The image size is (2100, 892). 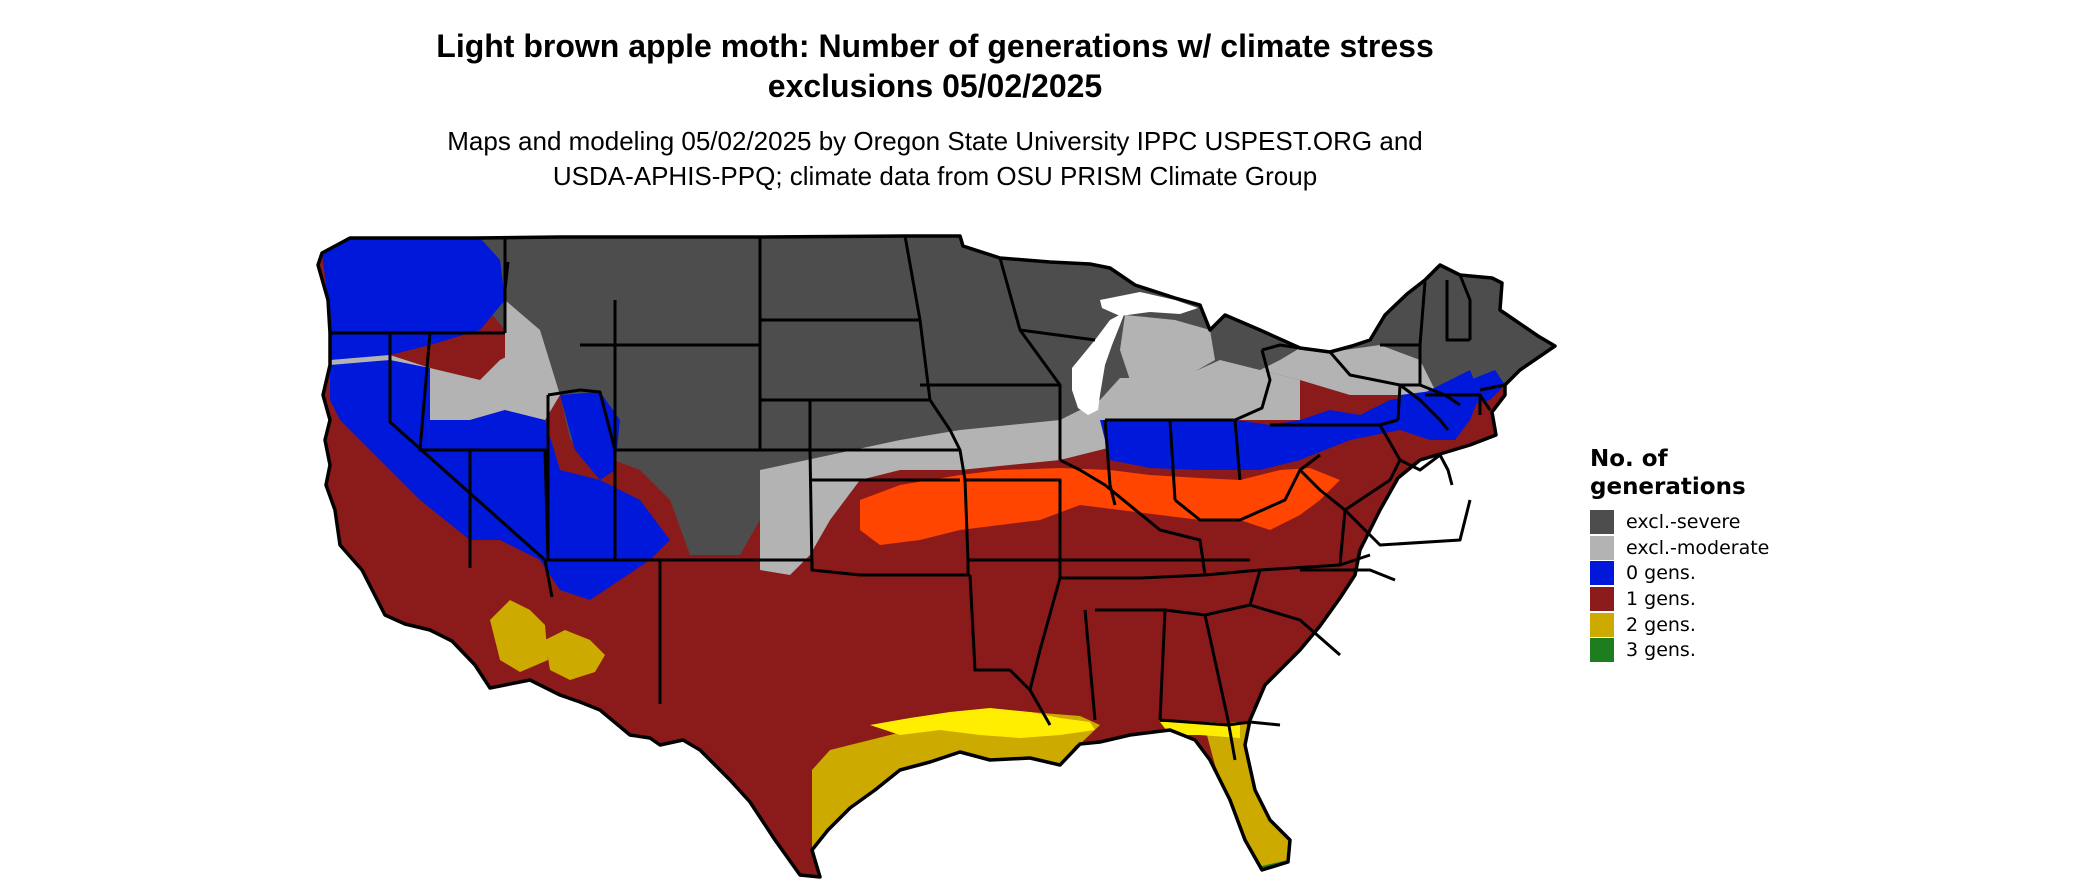 What do you see at coordinates (413, 299) in the screenshot?
I see `zone-0-gen-pacific-nw` at bounding box center [413, 299].